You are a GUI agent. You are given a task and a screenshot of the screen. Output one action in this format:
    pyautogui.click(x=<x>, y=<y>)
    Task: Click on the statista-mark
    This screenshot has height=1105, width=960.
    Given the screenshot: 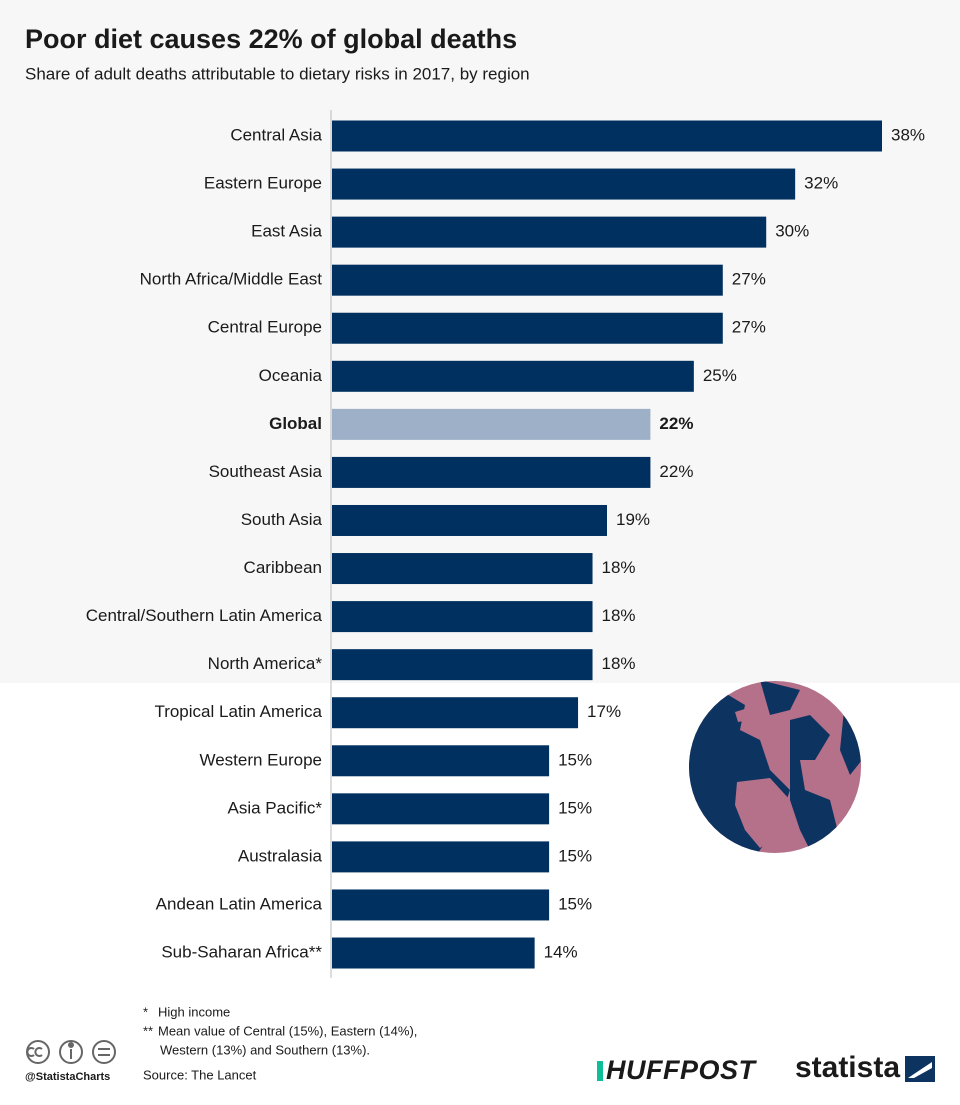 What is the action you would take?
    pyautogui.click(x=920, y=1069)
    